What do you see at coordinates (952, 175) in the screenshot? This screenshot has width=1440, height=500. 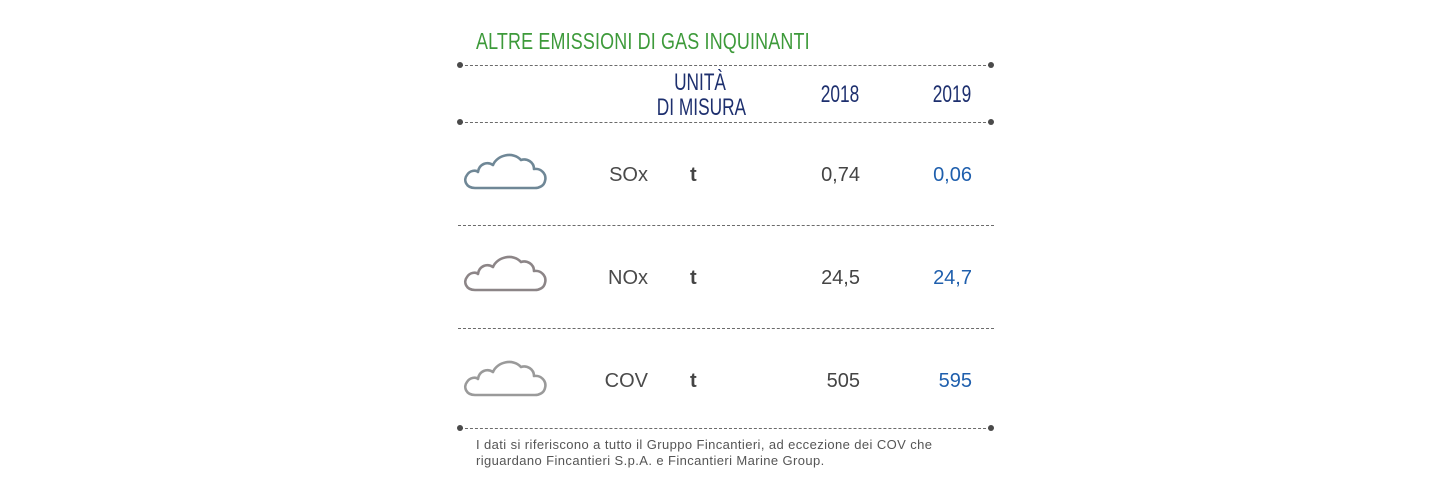 I see `value-2019-sox: 0,06` at bounding box center [952, 175].